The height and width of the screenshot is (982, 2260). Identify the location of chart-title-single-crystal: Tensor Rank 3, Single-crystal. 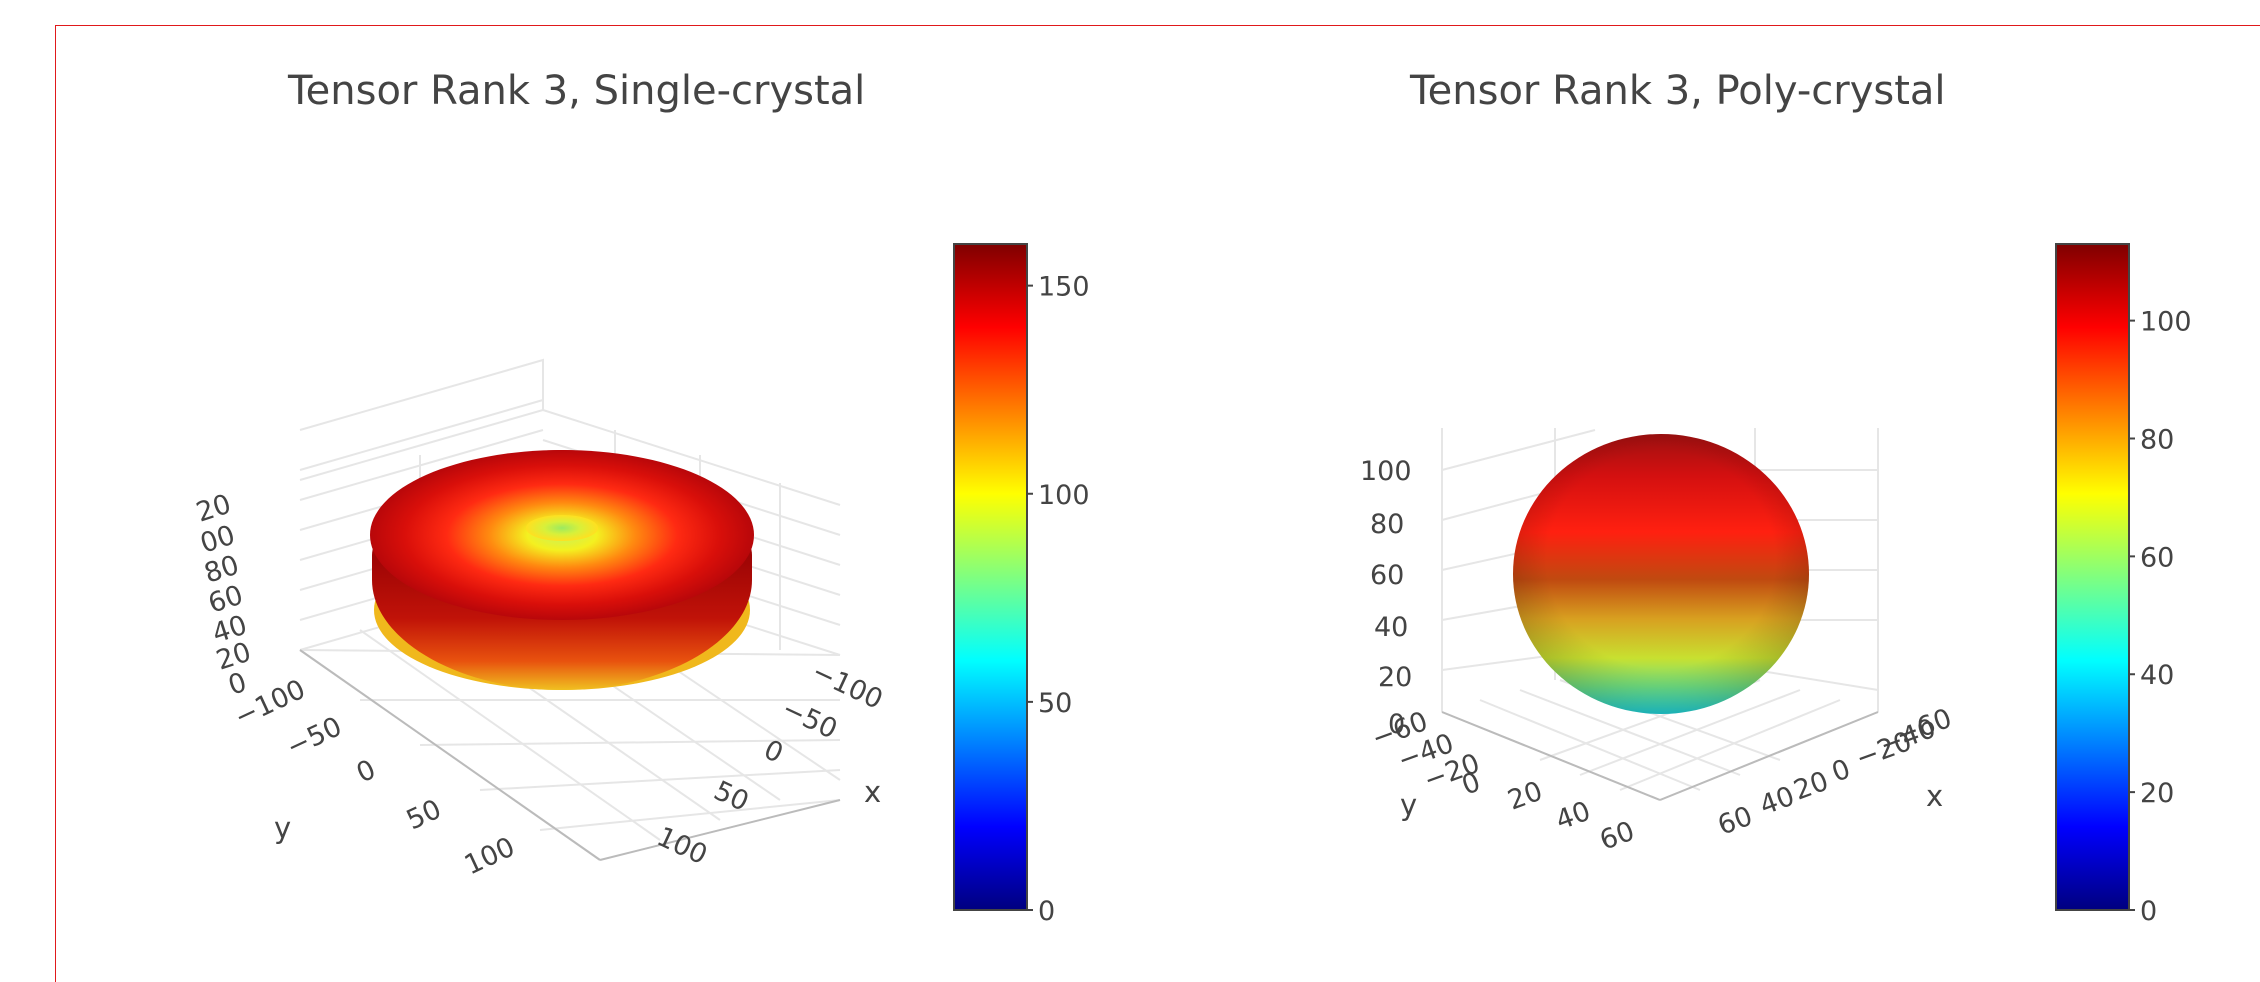
(577, 91).